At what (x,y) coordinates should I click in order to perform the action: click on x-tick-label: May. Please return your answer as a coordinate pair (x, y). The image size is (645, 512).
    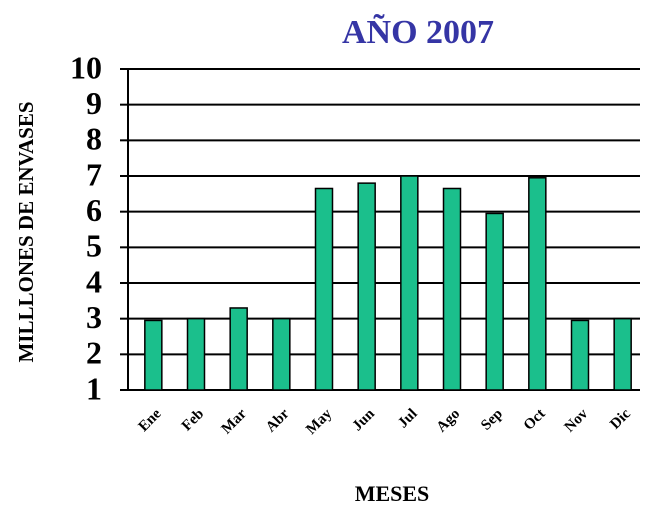
    Looking at the image, I should click on (319, 422).